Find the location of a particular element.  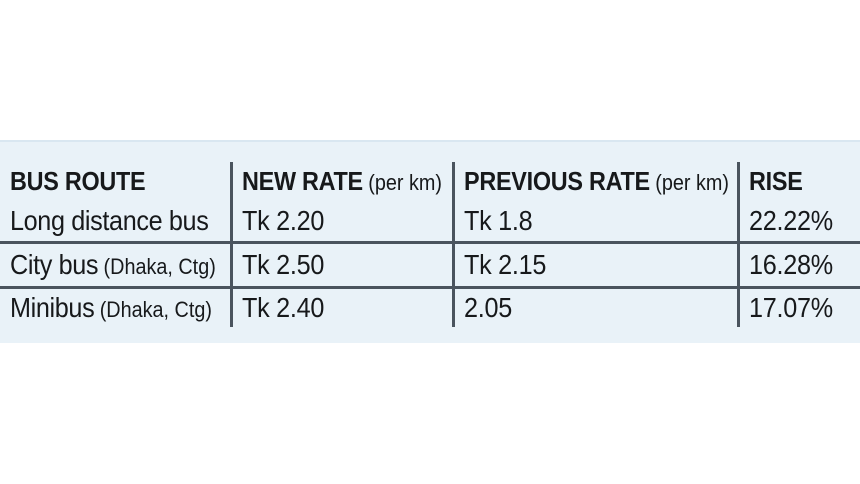

rise-cell: 22.22% is located at coordinates (798, 220).